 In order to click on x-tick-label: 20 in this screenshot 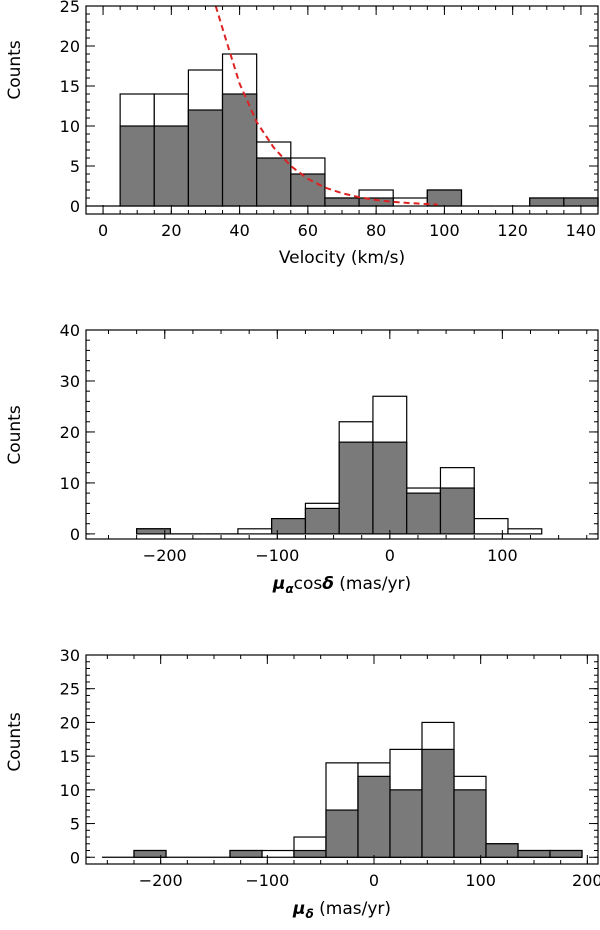, I will do `click(171, 230)`.